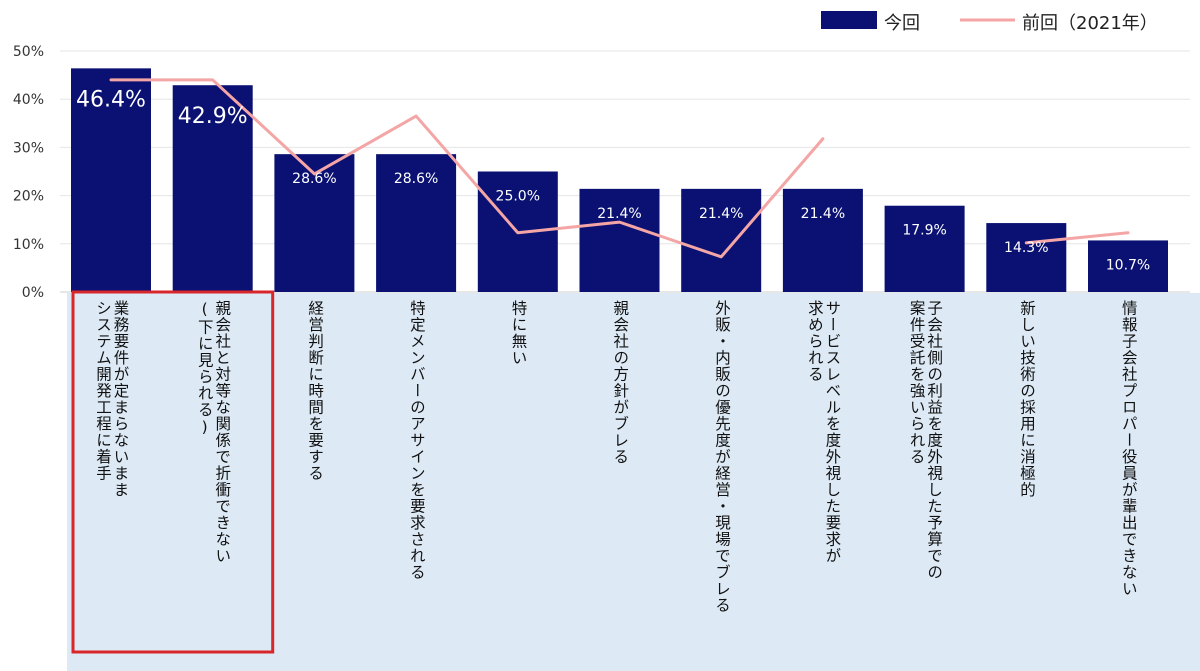 Image resolution: width=1200 pixels, height=671 pixels. Describe the element at coordinates (924, 231) in the screenshot. I see `bar-data-label: 17.9%` at that location.